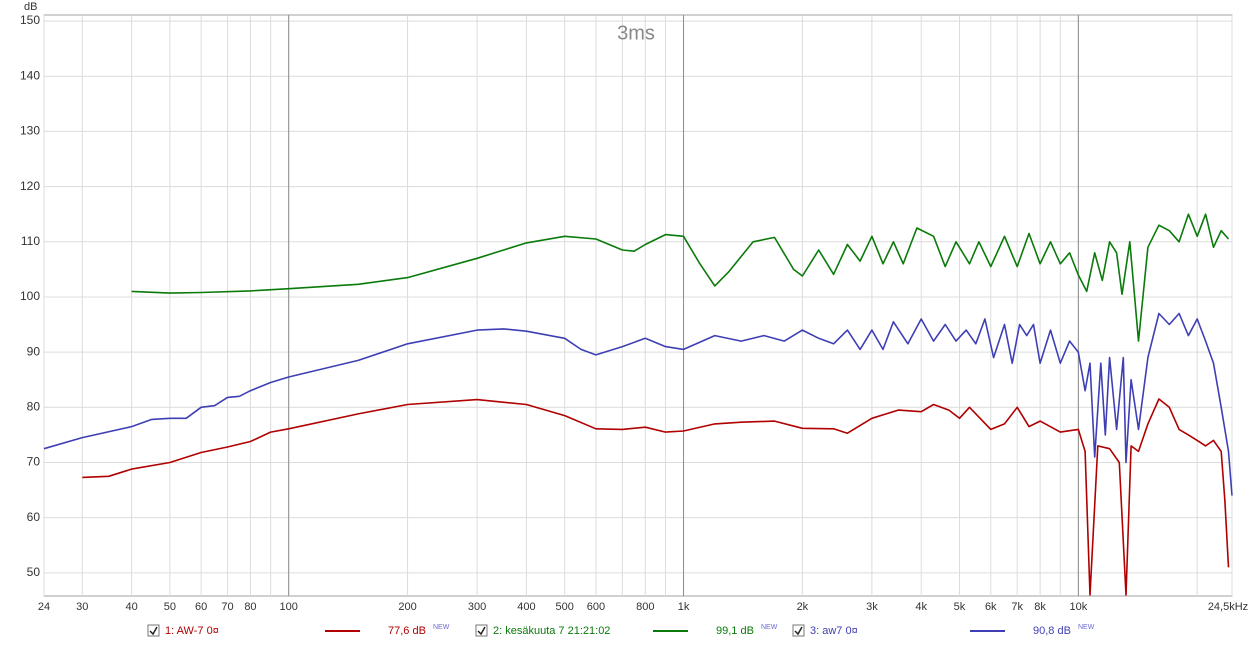 This screenshot has width=1252, height=646. I want to click on legend-entry: 1: AW-7 0¤ 77,6 dB NEW, so click(298, 630).